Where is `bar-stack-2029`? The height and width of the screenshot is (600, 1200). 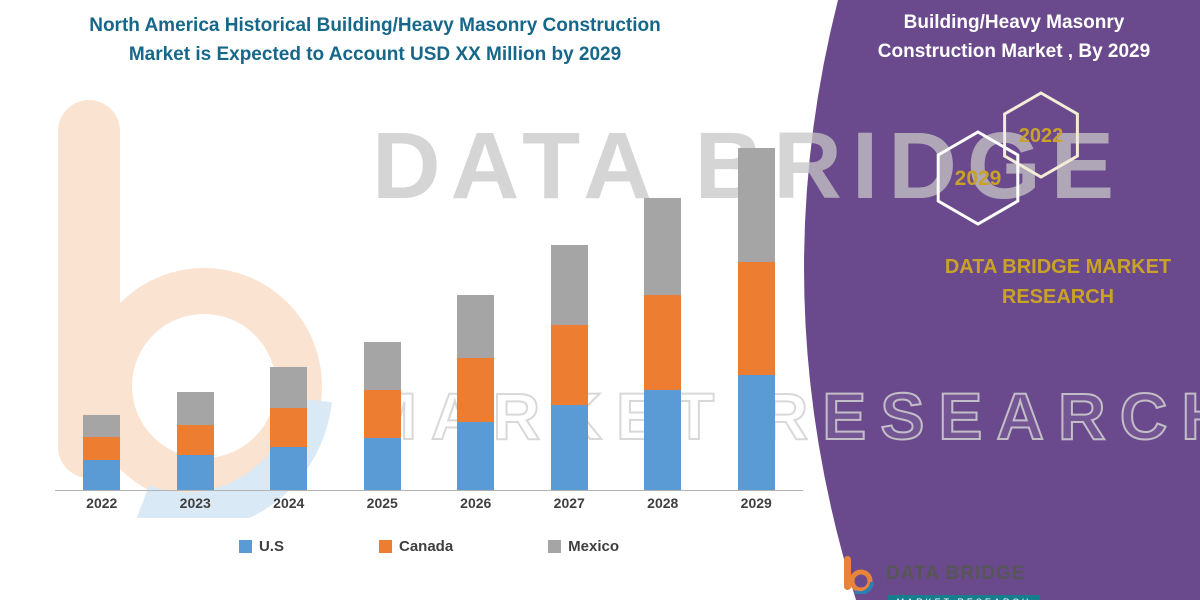
bar-stack-2029 is located at coordinates (756, 295).